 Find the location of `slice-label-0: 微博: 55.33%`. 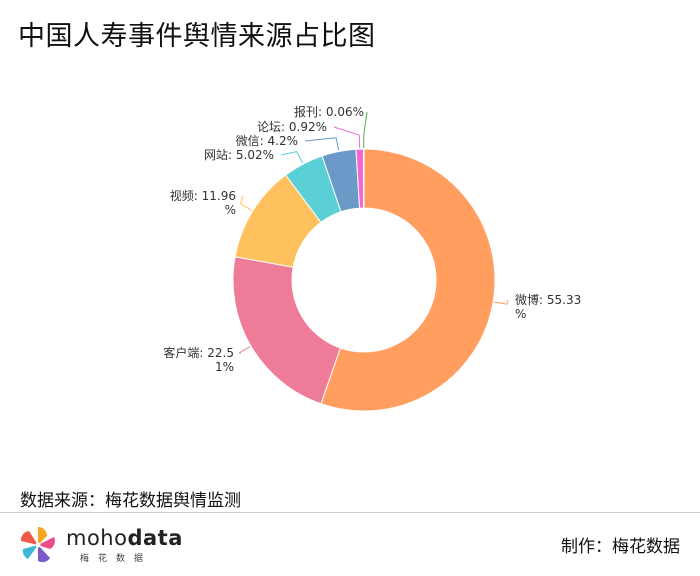

slice-label-0: 微博: 55.33% is located at coordinates (548, 306).